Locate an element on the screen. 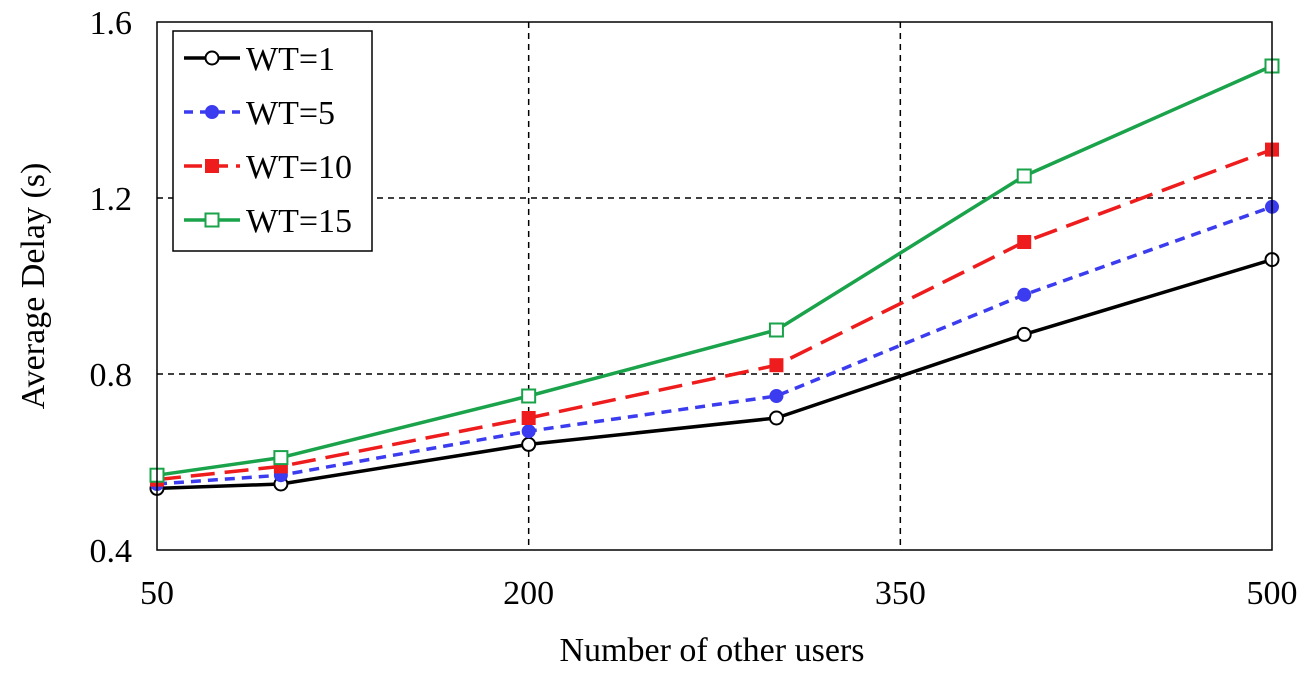 This screenshot has width=1314, height=674. x-tick-label: 500 is located at coordinates (1272, 593).